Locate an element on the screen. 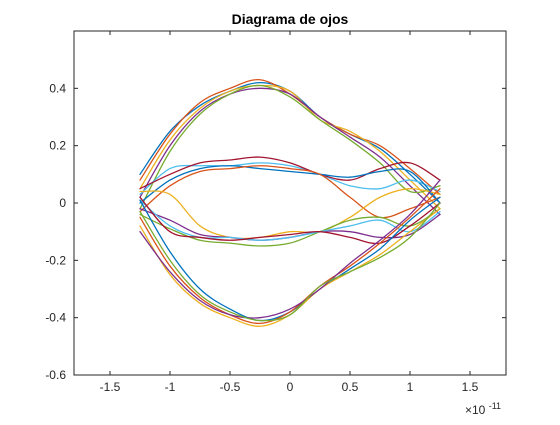 This screenshot has height=425, width=560. x-tick-label: 1.5 is located at coordinates (470, 387).